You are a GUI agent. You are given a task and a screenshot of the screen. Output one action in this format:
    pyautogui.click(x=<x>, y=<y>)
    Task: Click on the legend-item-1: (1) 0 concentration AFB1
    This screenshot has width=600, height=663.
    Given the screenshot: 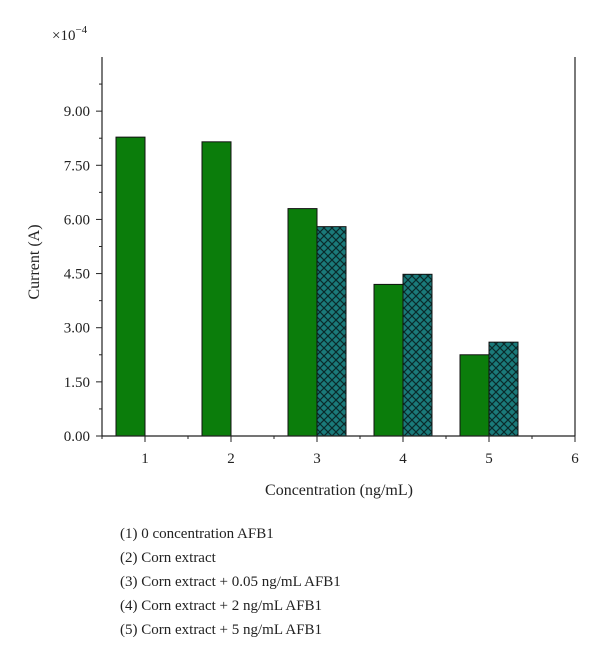 What is the action you would take?
    pyautogui.click(x=197, y=534)
    